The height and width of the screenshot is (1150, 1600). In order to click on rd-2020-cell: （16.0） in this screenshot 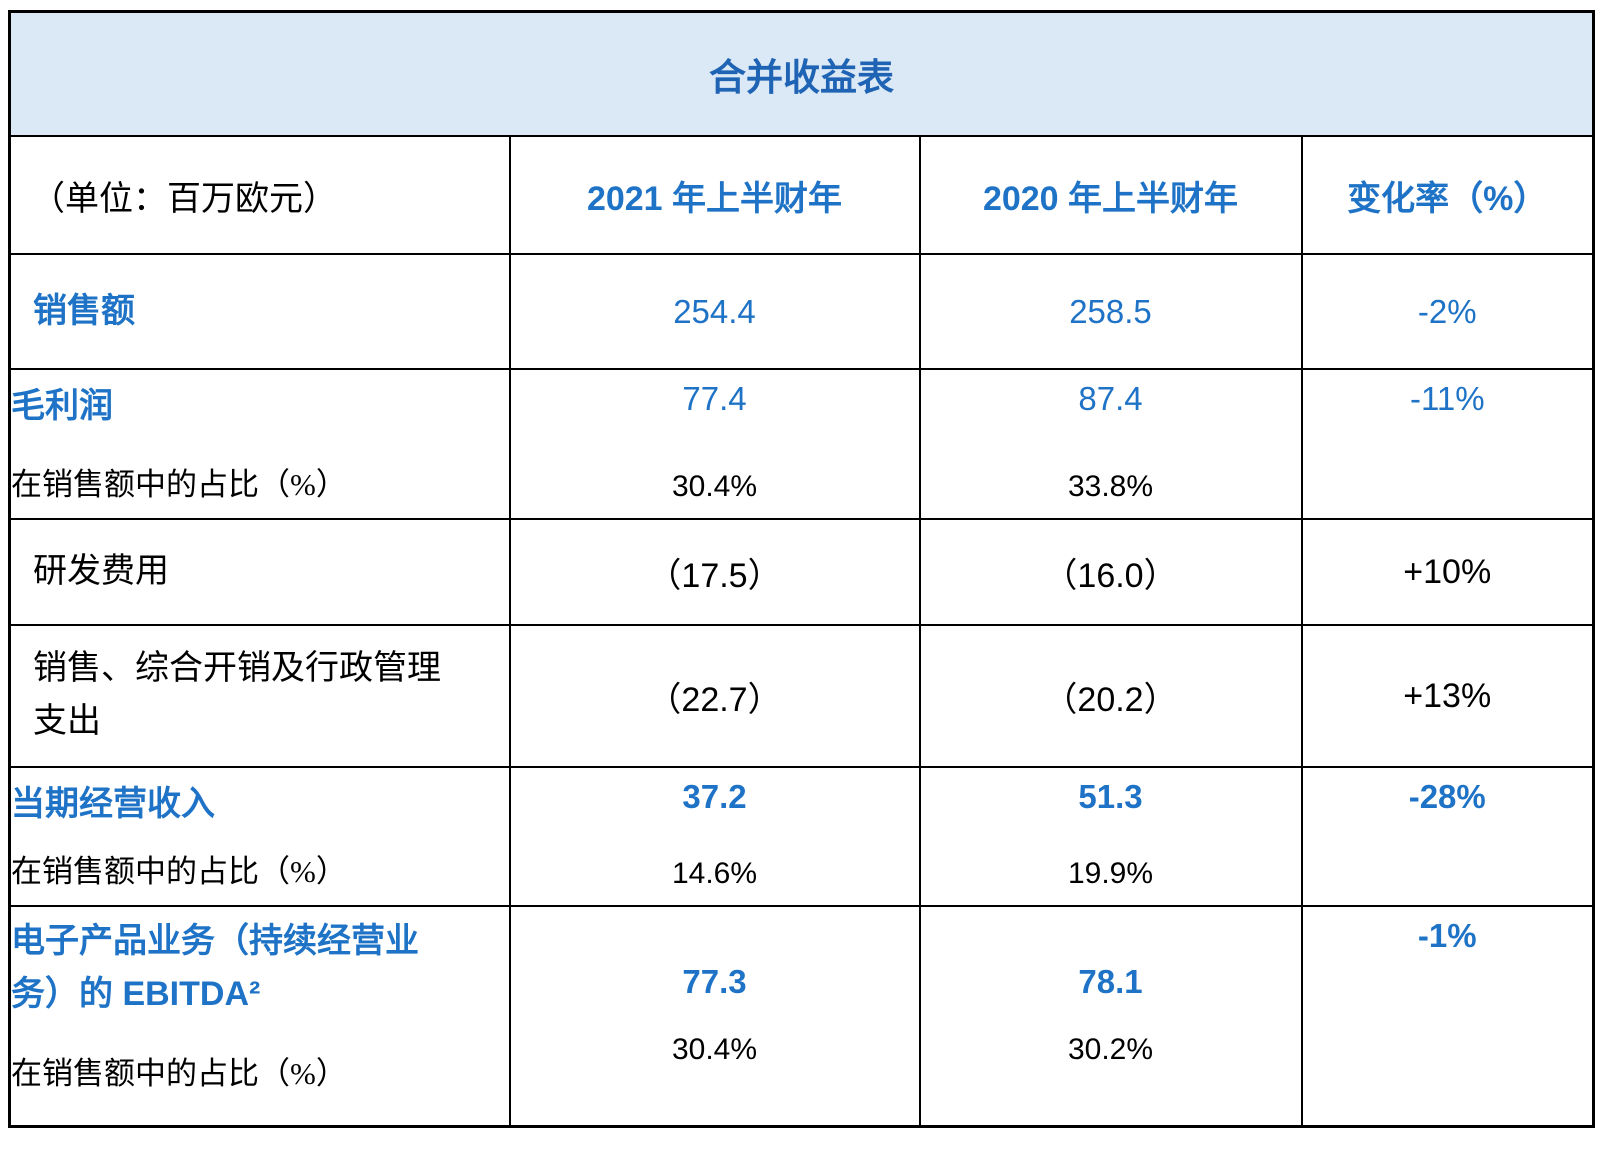, I will do `click(1110, 572)`.